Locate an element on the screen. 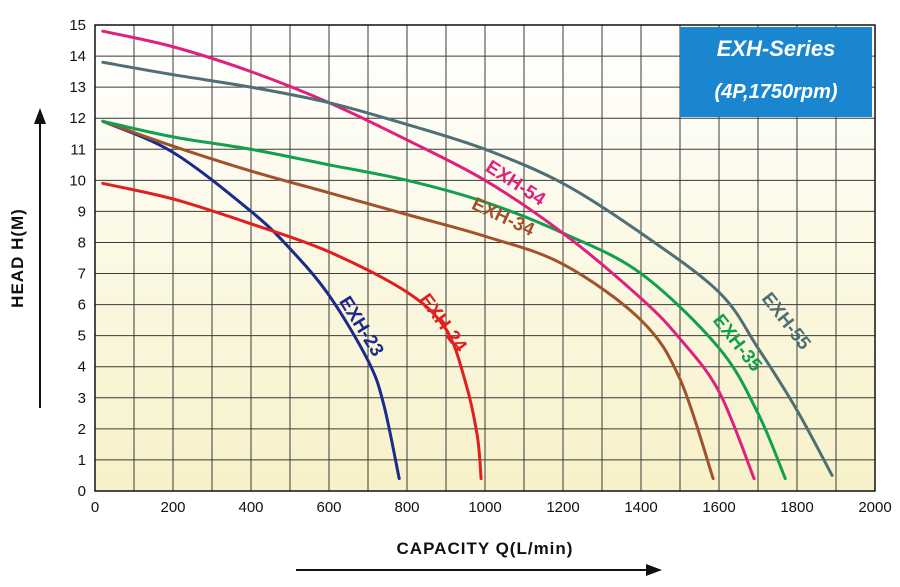  x-tick-label: 400 is located at coordinates (250, 507).